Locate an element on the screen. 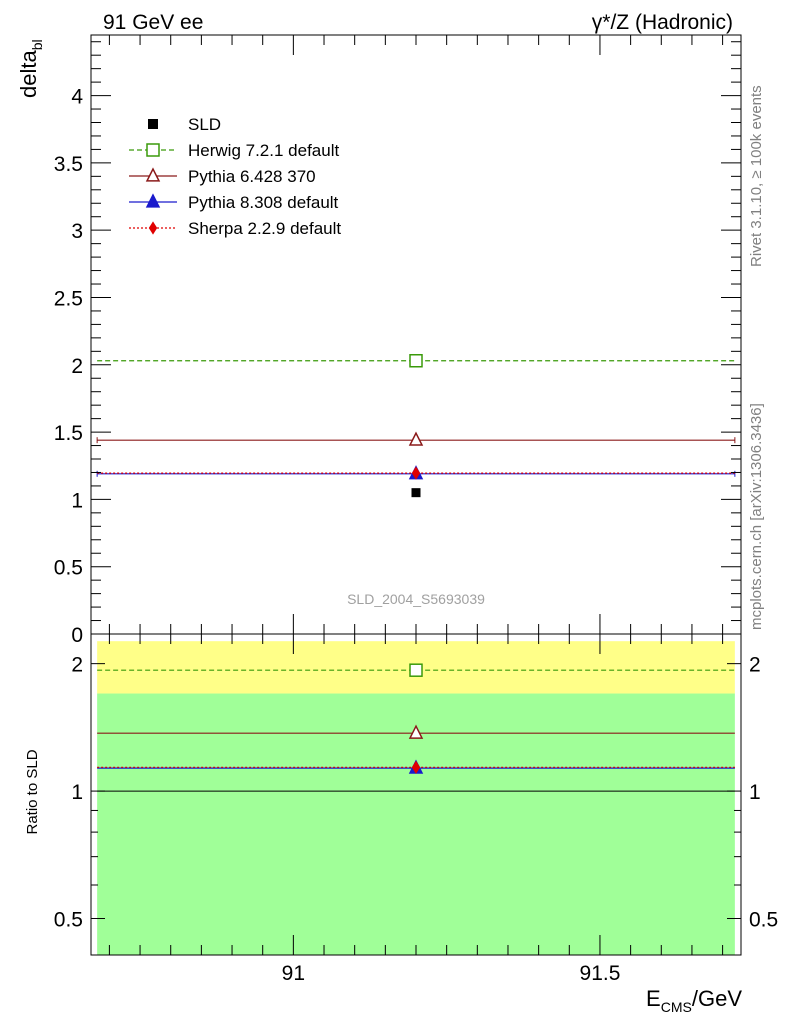  ratio-ytick-label-right: 1 is located at coordinates (755, 792).